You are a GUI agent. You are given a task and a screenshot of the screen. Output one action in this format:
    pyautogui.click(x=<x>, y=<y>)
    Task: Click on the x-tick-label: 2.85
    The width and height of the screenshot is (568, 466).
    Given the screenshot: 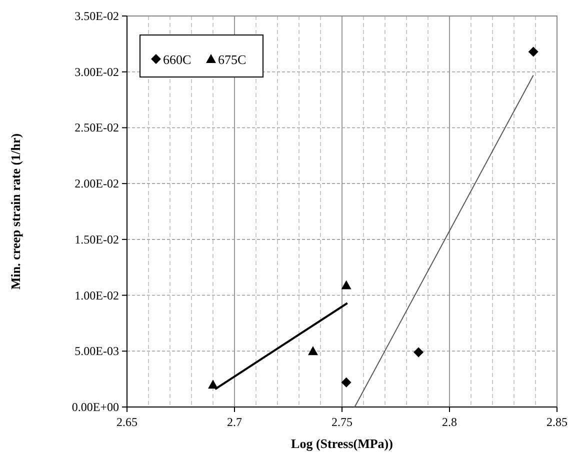 What is the action you would take?
    pyautogui.click(x=557, y=422)
    